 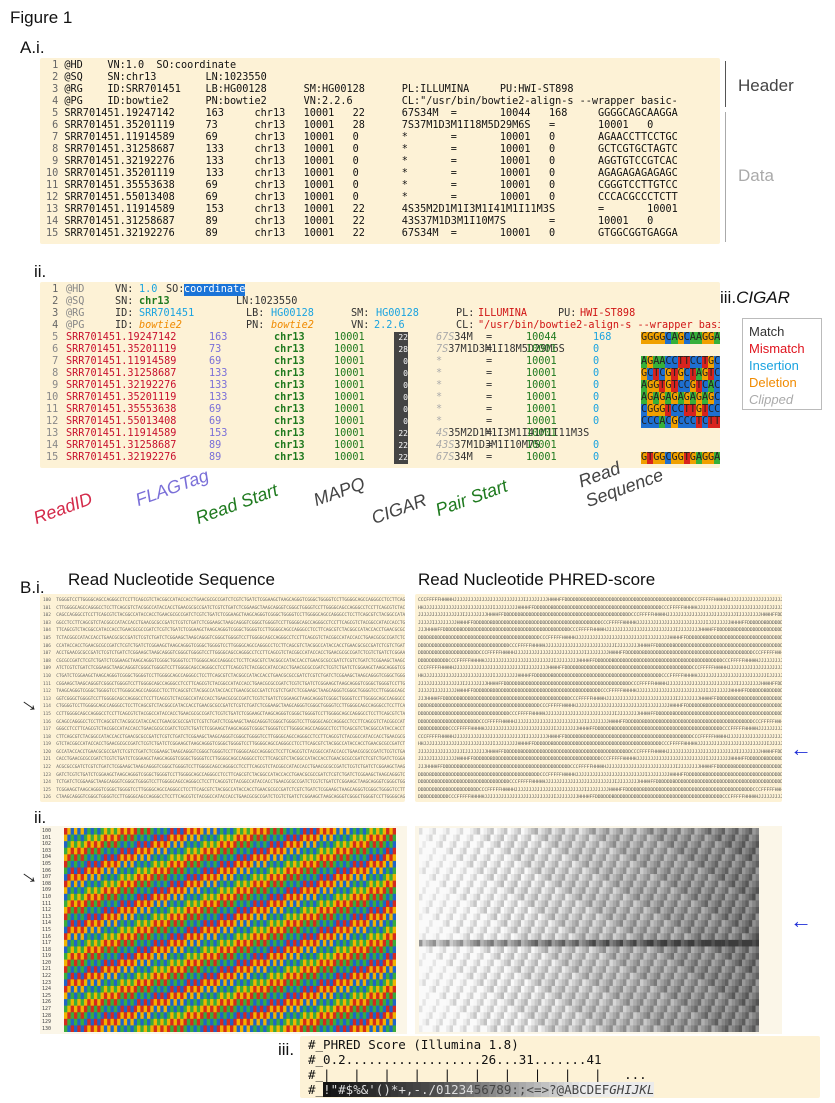 I want to click on chrom: chr13, so click(x=289, y=421).